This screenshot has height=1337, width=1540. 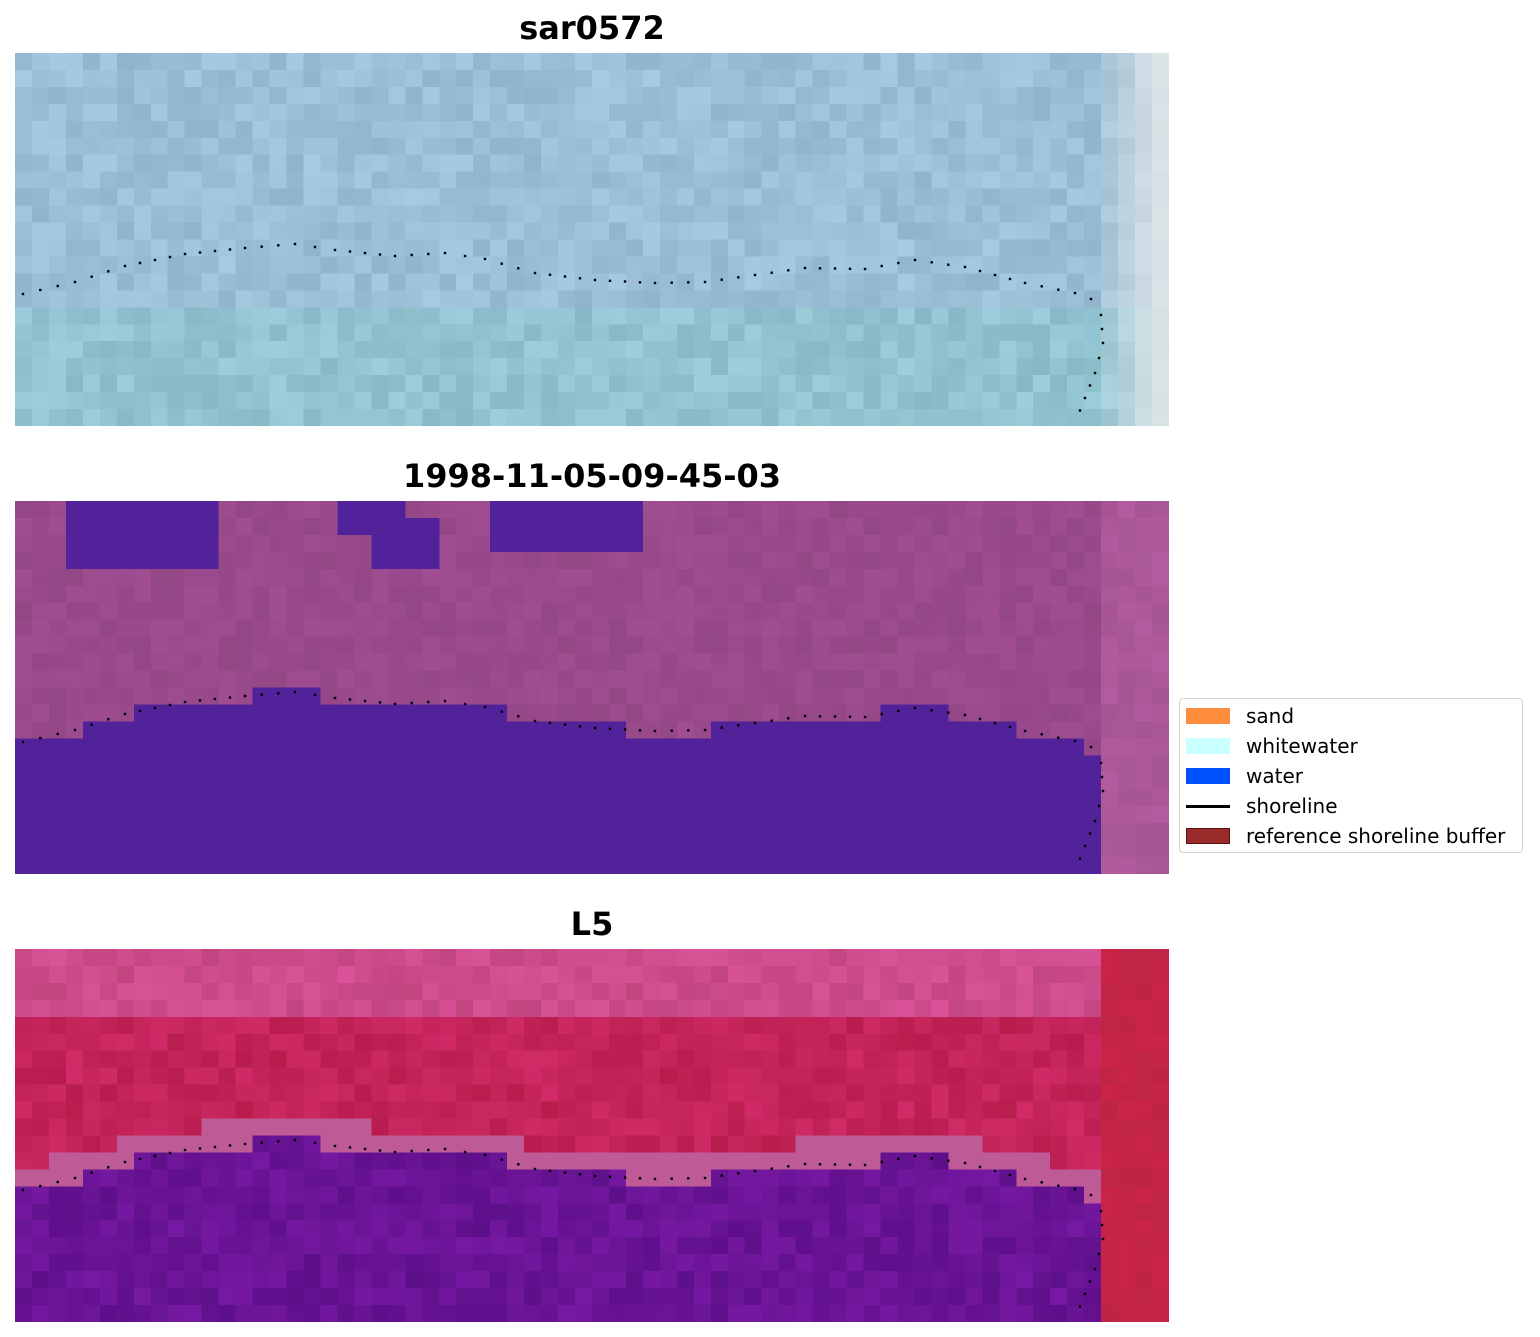 I want to click on legend-item-shoreline: shoreline, so click(x=1262, y=806).